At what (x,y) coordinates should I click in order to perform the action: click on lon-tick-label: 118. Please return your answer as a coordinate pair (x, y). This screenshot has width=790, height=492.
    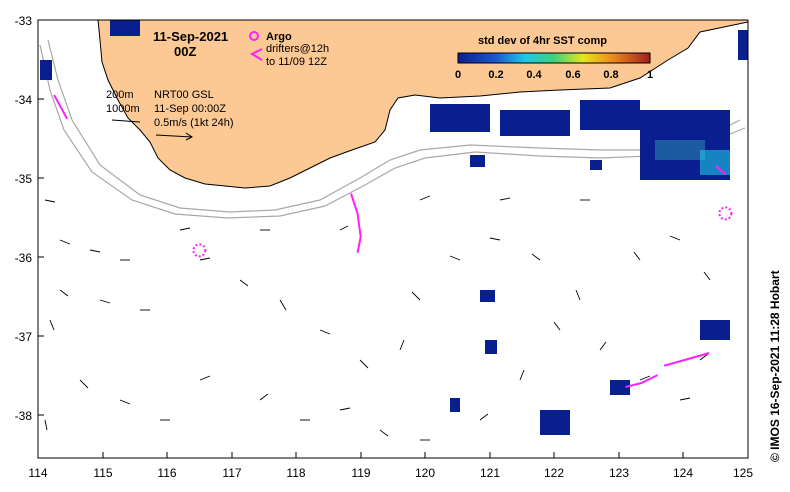
    Looking at the image, I should click on (295, 473).